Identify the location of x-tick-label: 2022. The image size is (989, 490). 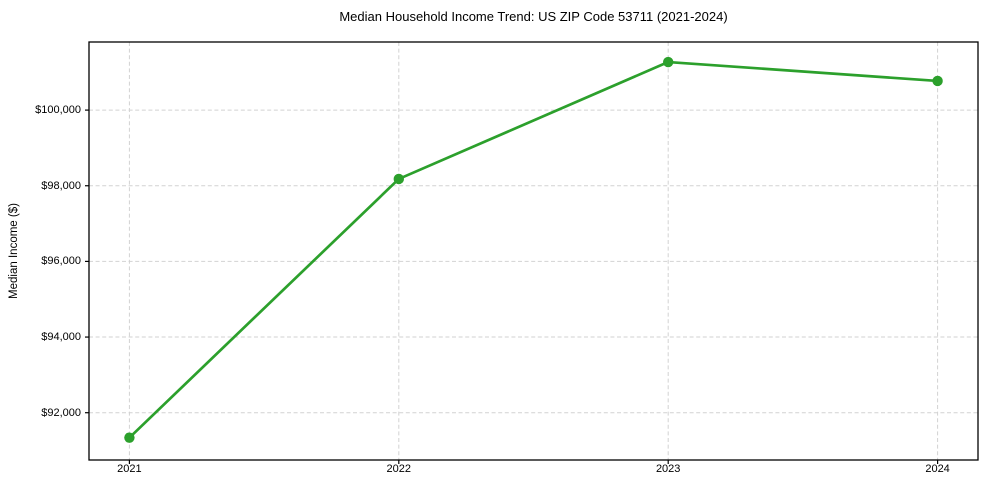
(399, 469).